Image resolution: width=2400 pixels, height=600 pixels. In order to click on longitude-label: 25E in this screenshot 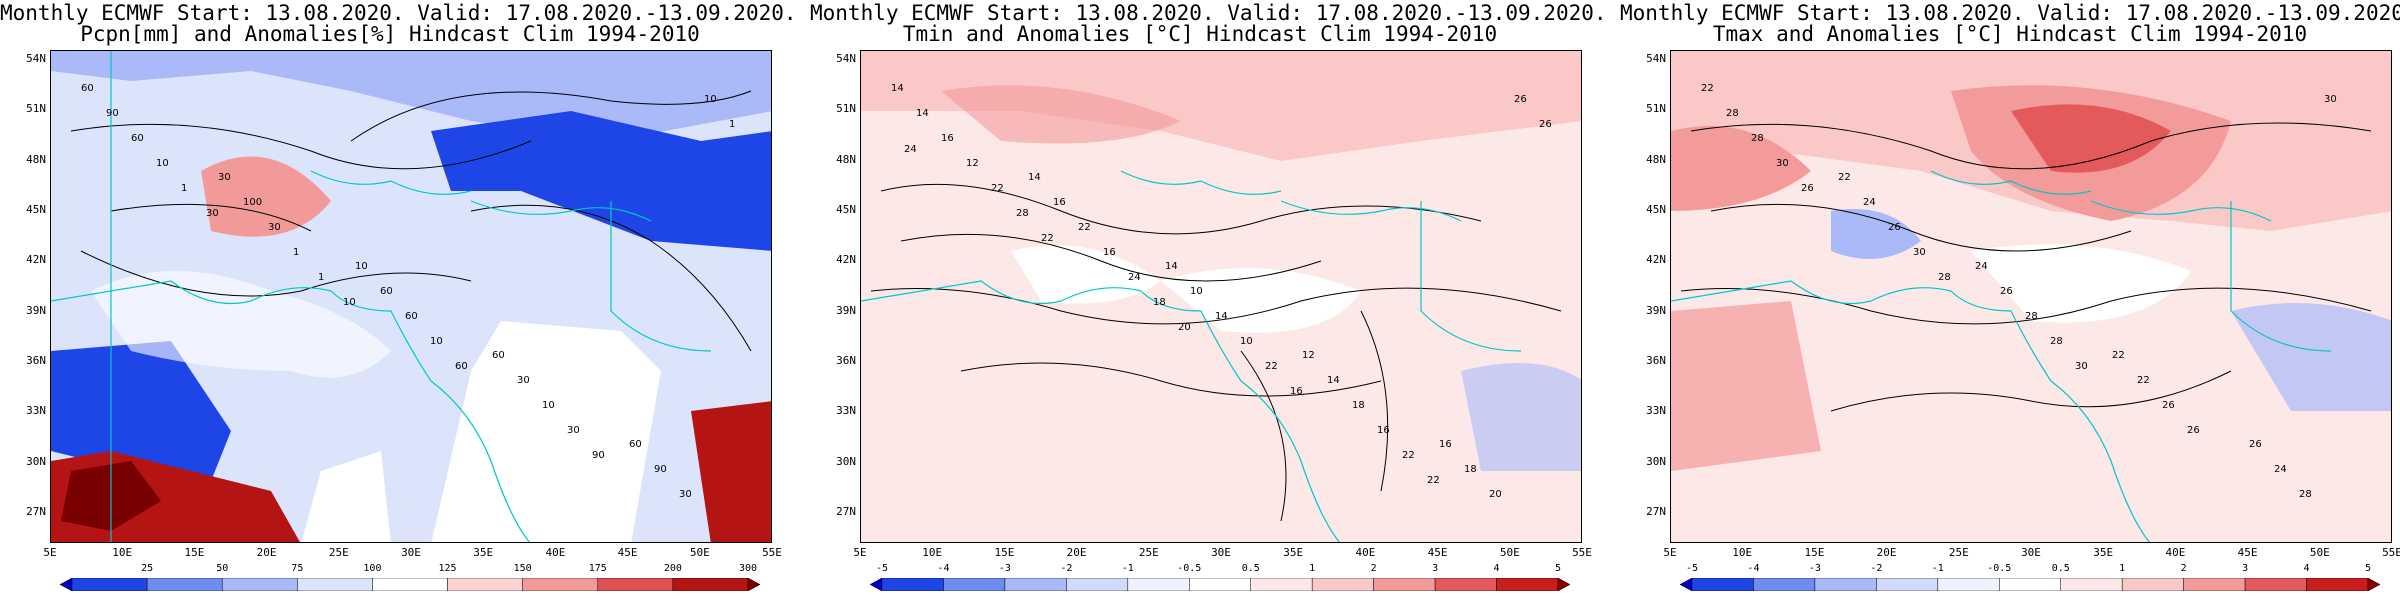, I will do `click(338, 552)`.